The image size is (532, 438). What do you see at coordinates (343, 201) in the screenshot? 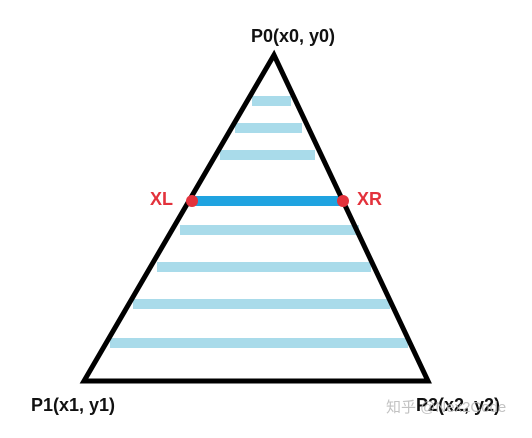
I see `xr-point` at bounding box center [343, 201].